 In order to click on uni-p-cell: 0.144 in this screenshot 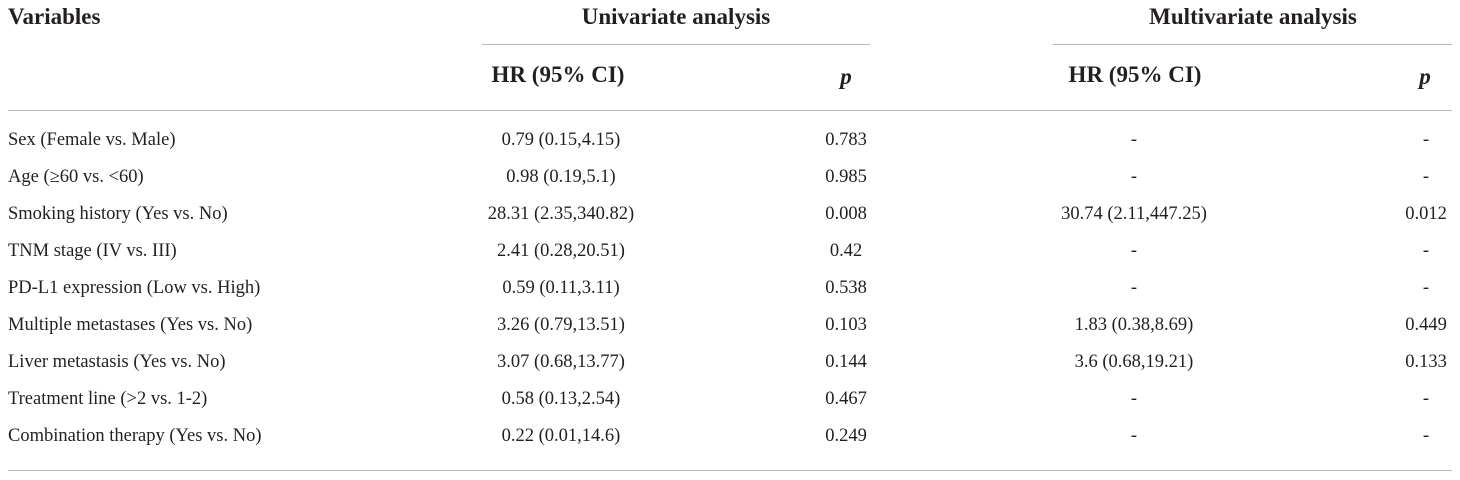, I will do `click(846, 362)`.